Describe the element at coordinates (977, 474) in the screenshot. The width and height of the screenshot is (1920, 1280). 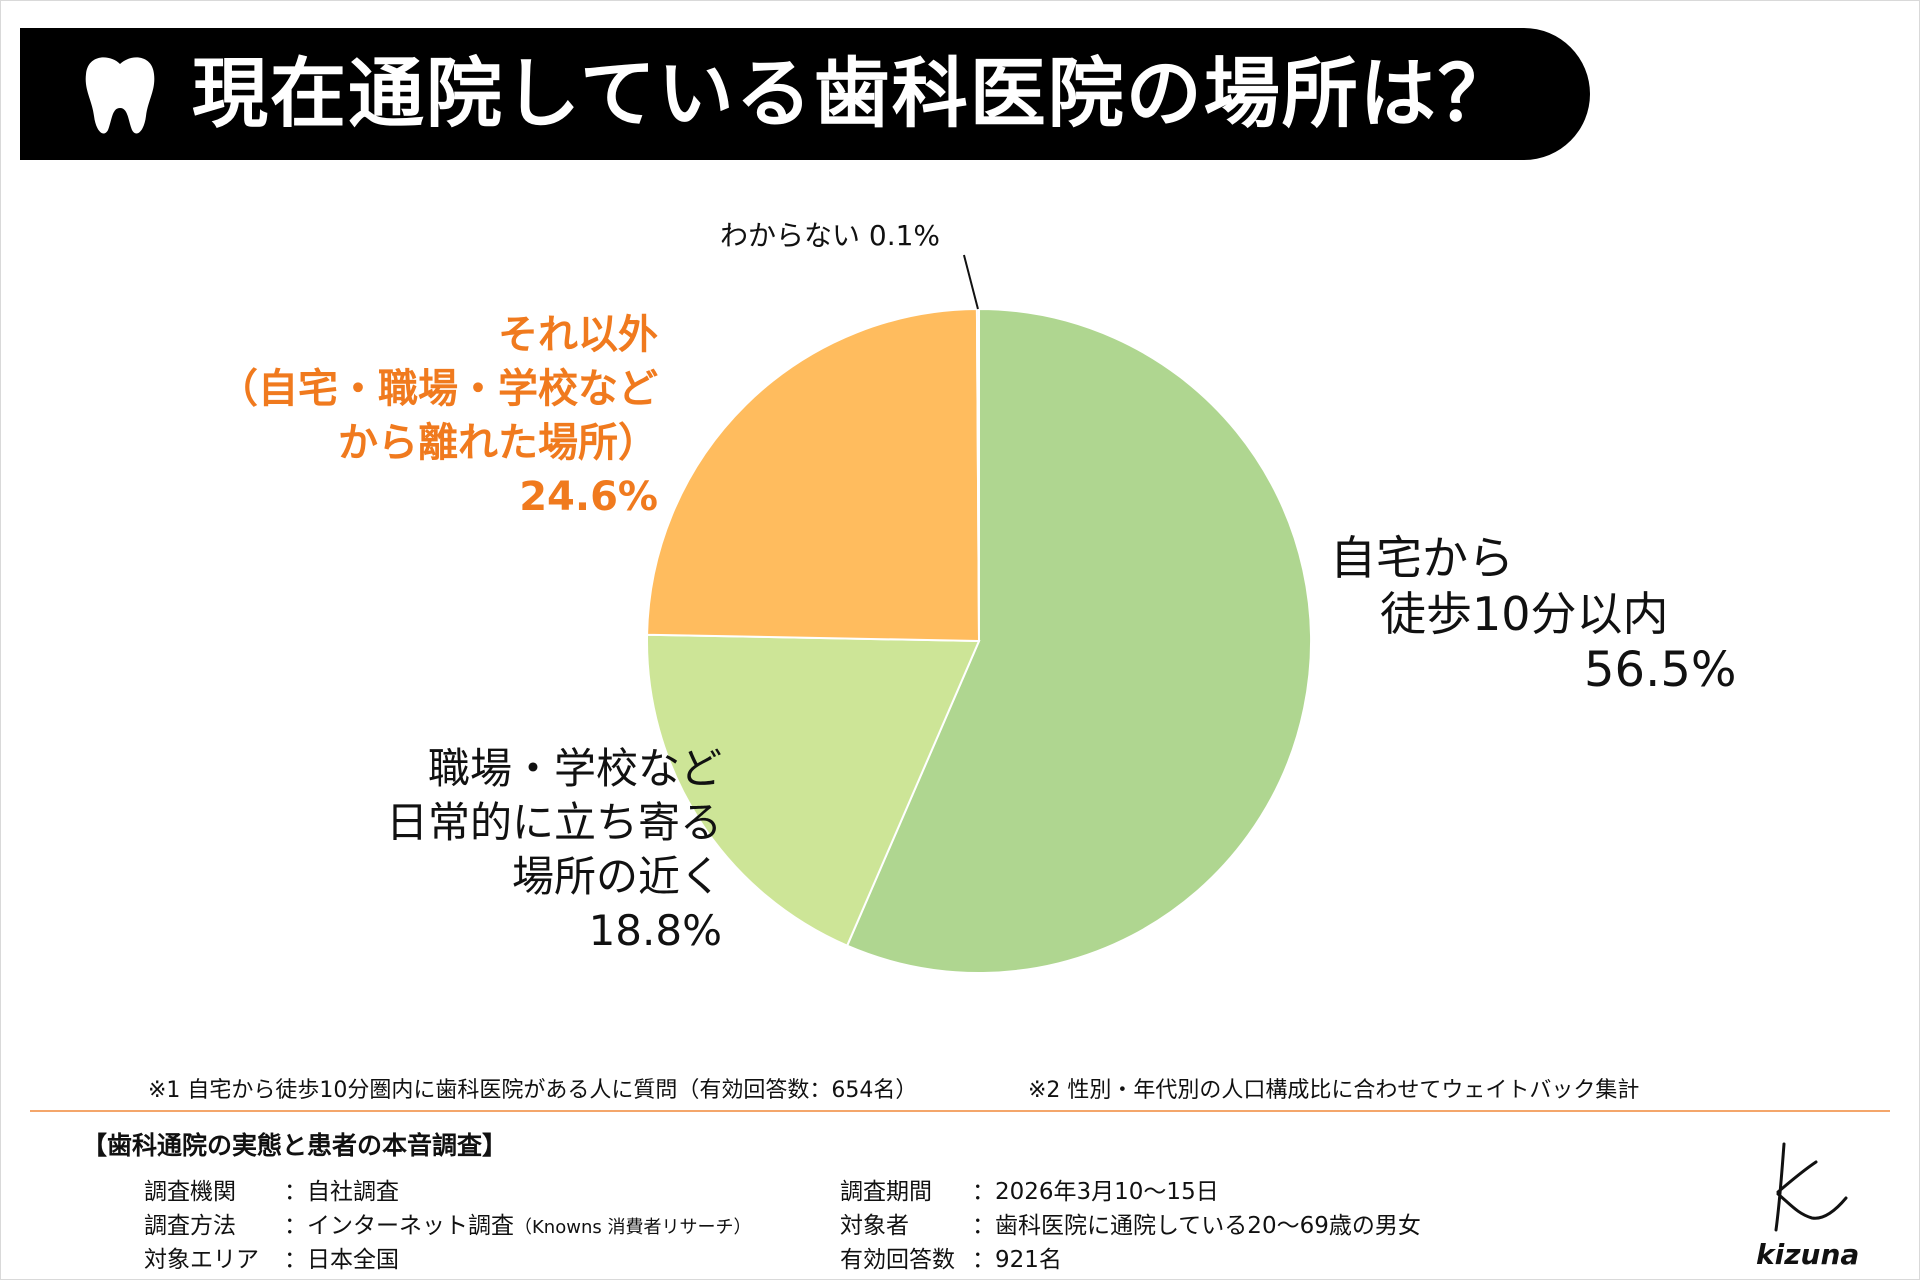
I see `pie-slice-unknown` at that location.